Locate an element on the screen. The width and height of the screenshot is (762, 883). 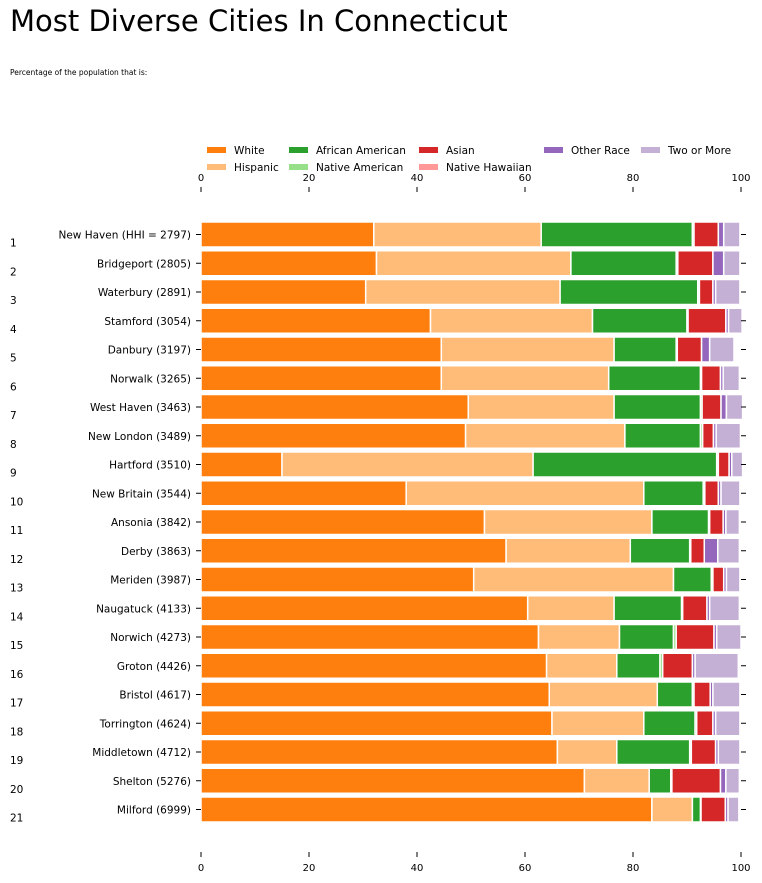
category-label-1: Bridgeport (2805) is located at coordinates (144, 264).